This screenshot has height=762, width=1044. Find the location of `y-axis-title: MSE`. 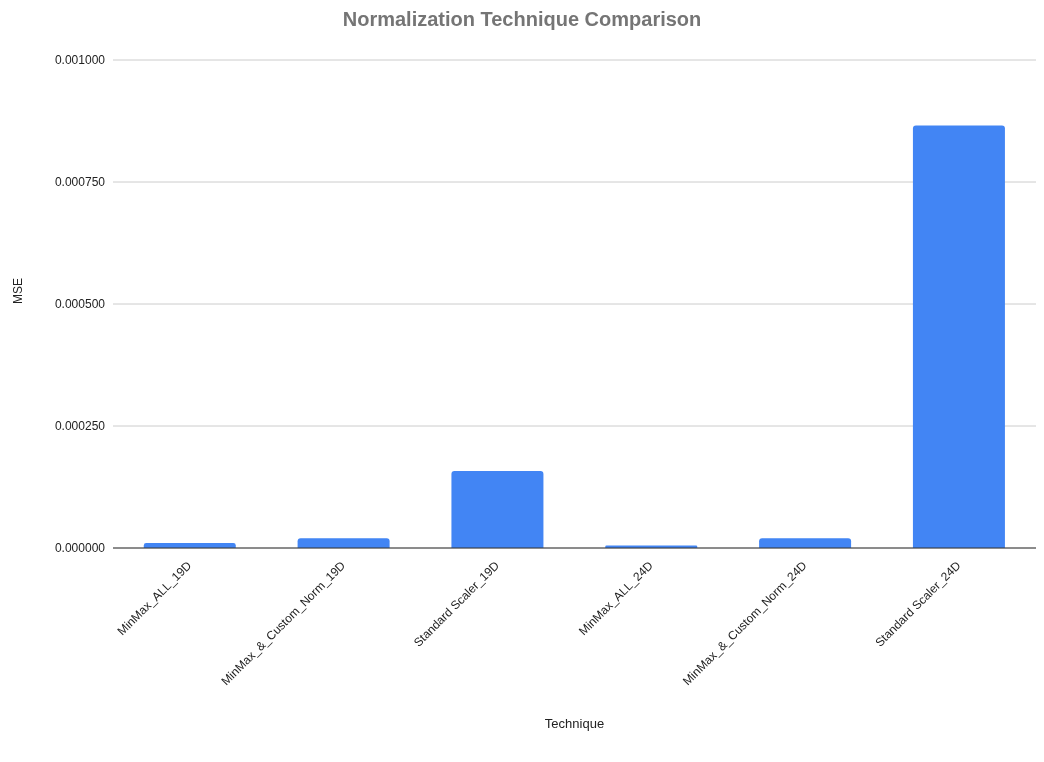

y-axis-title: MSE is located at coordinates (18, 290).